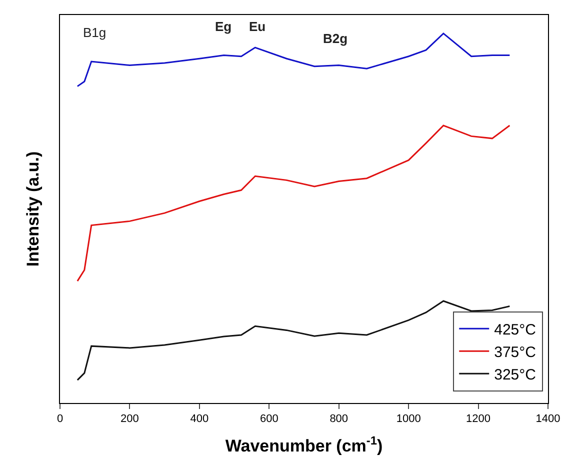  Describe the element at coordinates (548, 419) in the screenshot. I see `x-tick-label: 1400` at that location.